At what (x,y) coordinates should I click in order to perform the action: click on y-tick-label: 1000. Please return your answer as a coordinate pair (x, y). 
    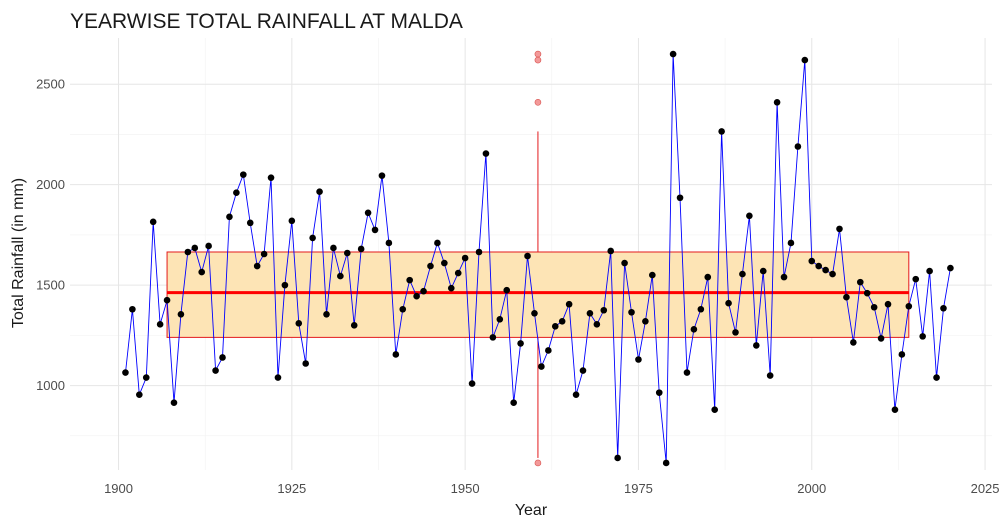
    Looking at the image, I should click on (50, 385).